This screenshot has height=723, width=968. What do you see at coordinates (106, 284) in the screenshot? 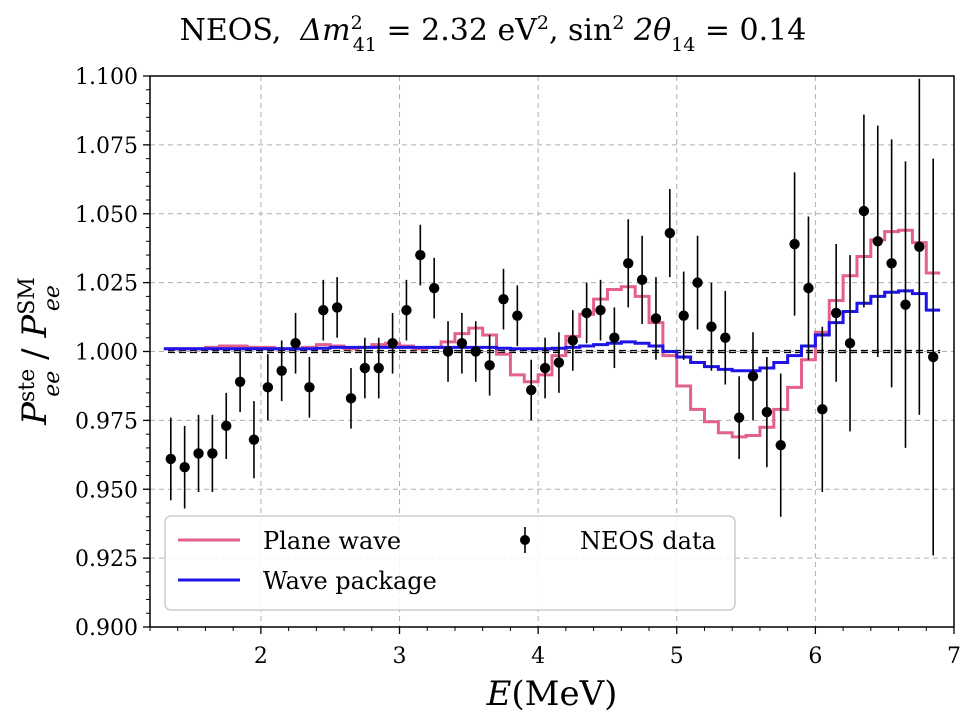
I see `y-tick-label: 1.025` at bounding box center [106, 284].